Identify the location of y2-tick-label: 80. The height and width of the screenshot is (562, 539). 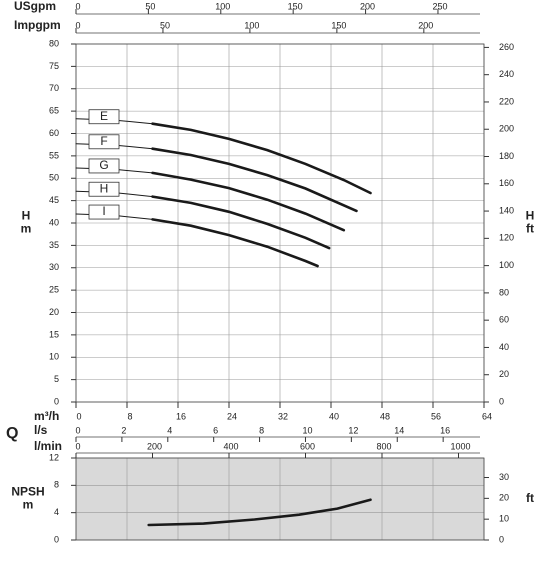
(504, 292).